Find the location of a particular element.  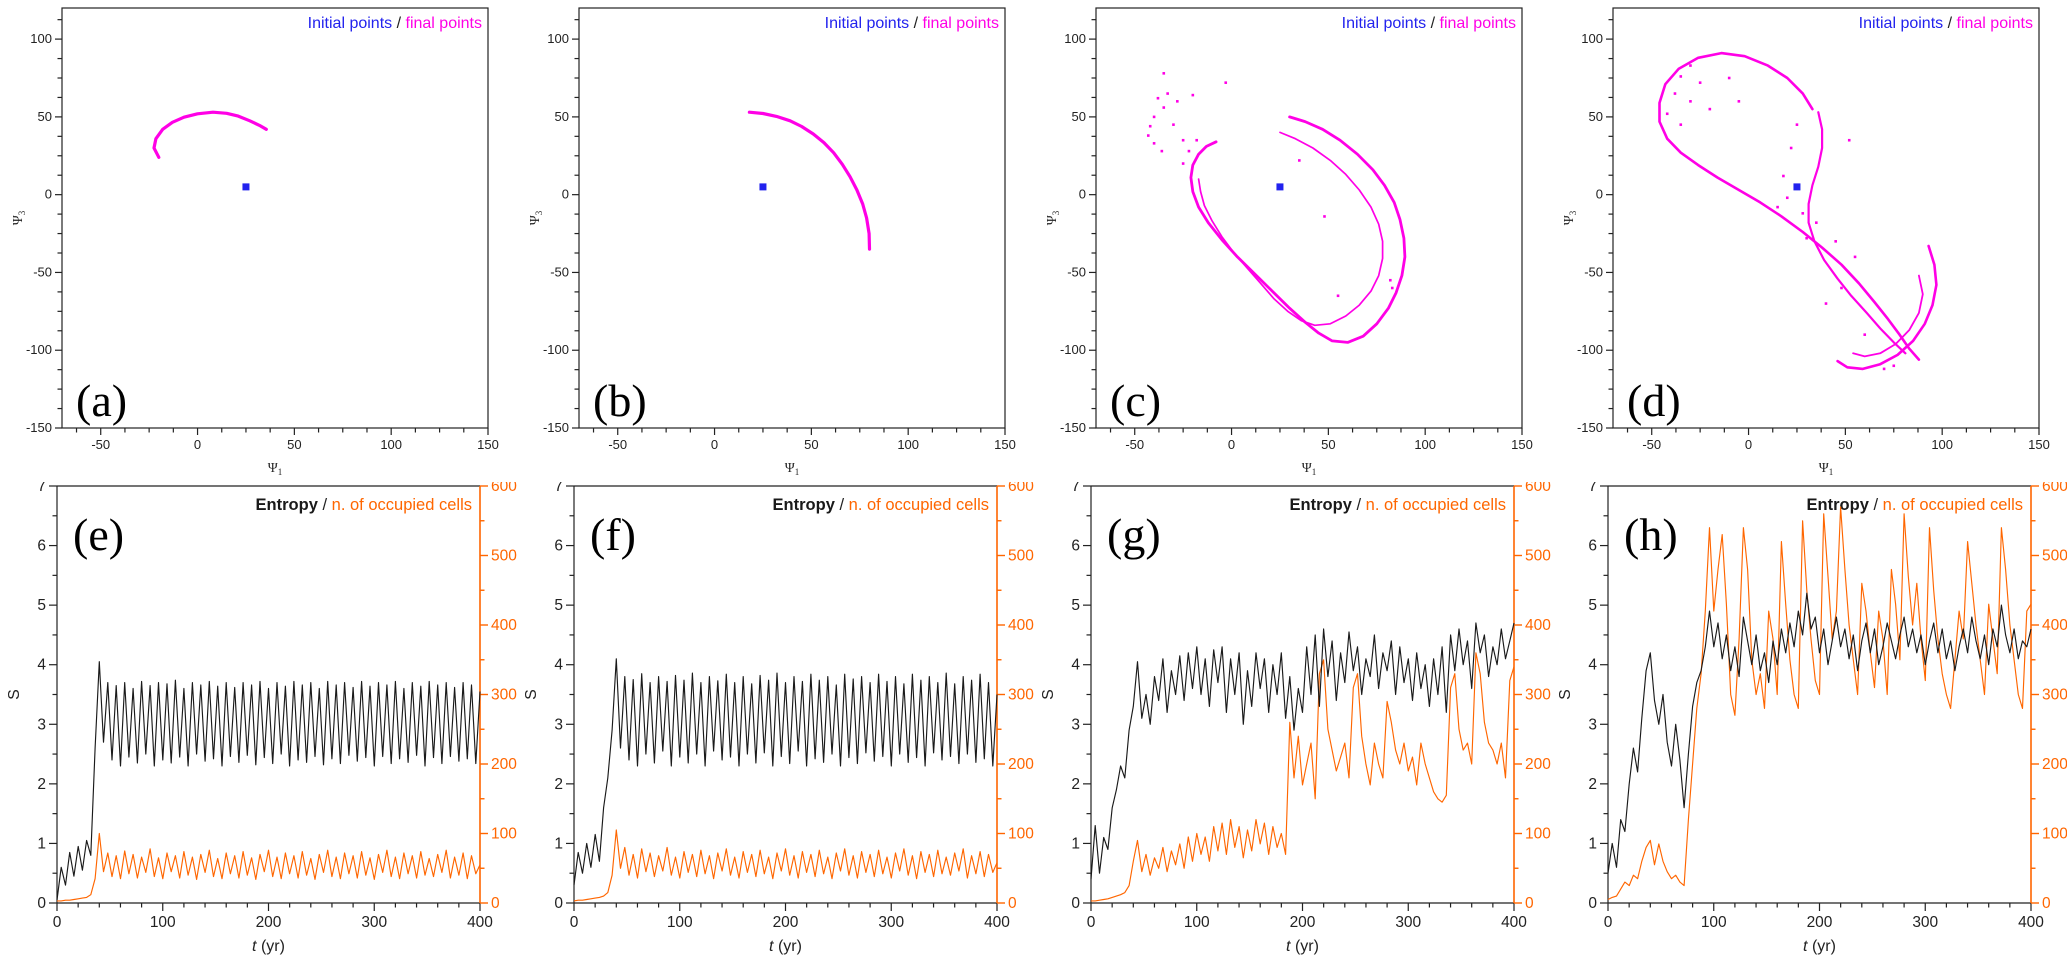

x-tick-label: 50 is located at coordinates (811, 444).